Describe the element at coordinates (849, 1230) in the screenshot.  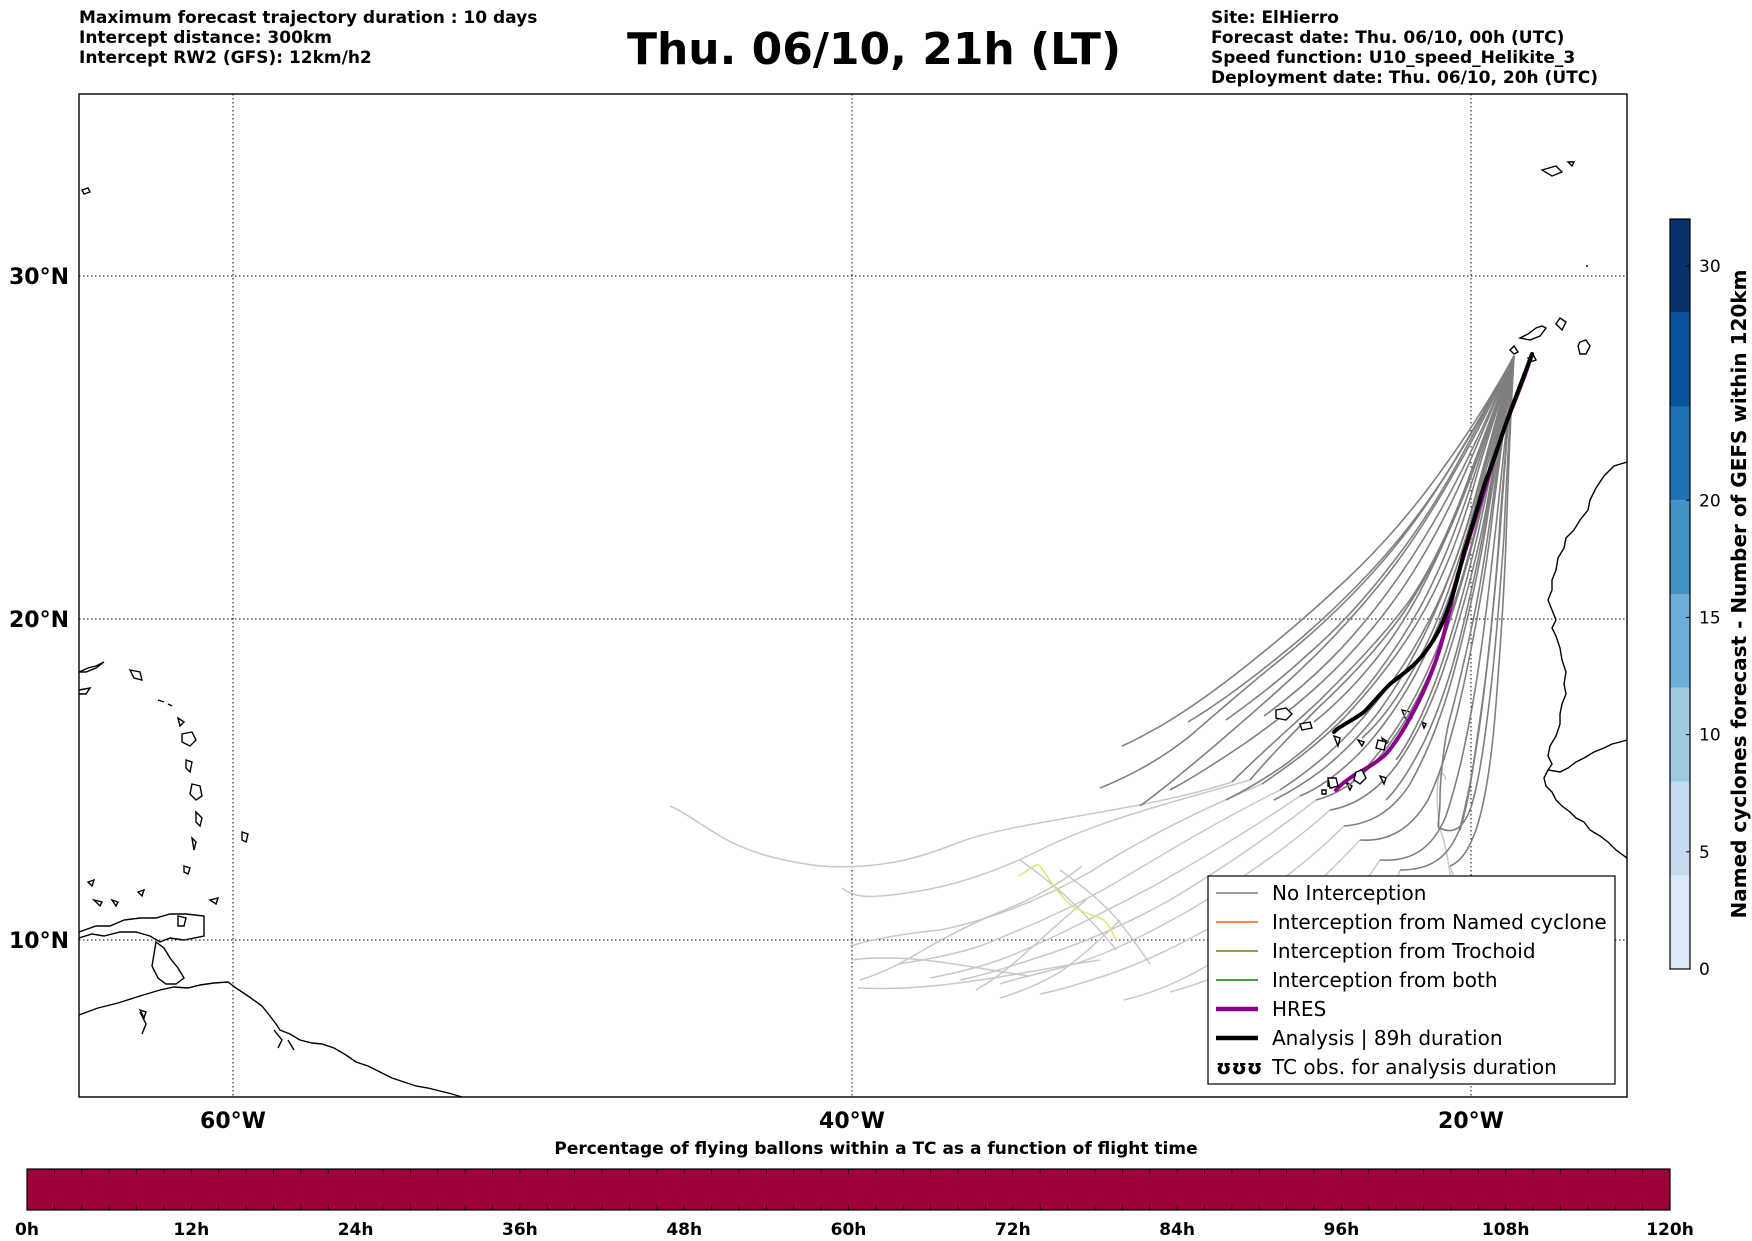
I see `time-bar-tick-label: 60h` at that location.